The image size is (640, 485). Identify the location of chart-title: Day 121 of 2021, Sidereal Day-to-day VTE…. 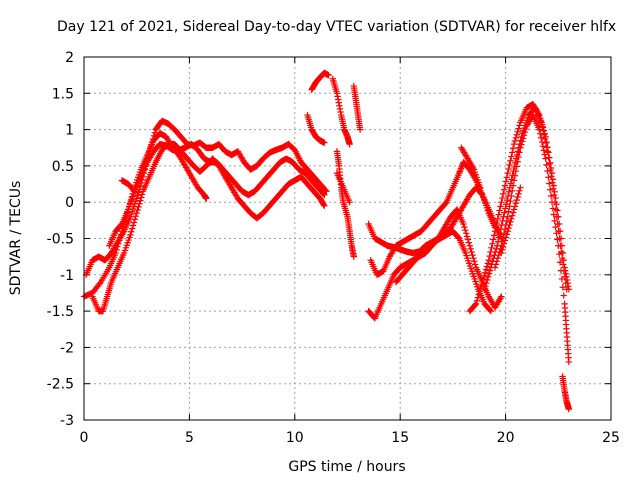
(336, 27).